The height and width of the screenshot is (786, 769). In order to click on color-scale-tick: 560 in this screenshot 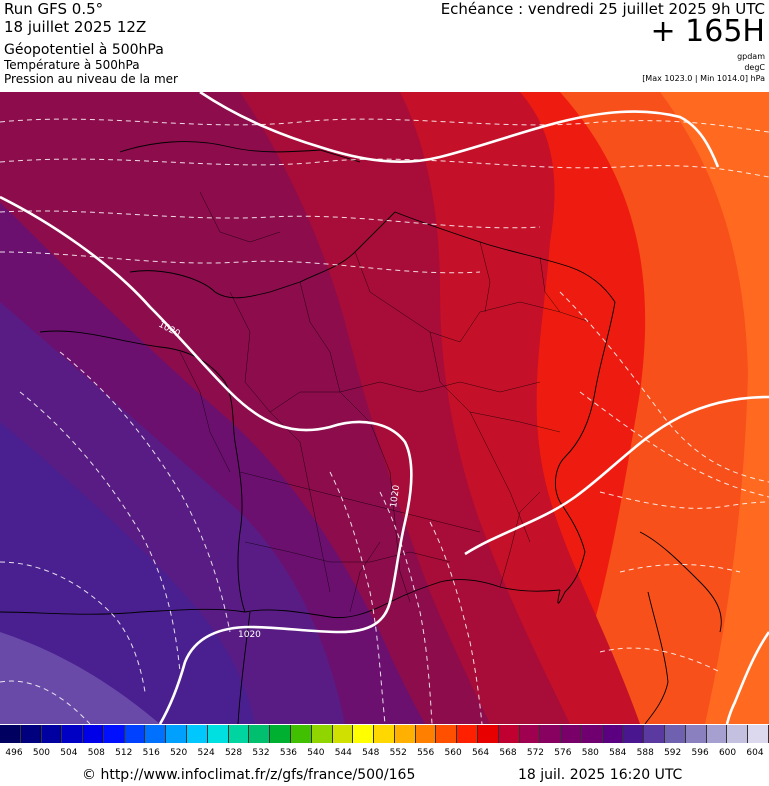, I will do `click(453, 753)`.